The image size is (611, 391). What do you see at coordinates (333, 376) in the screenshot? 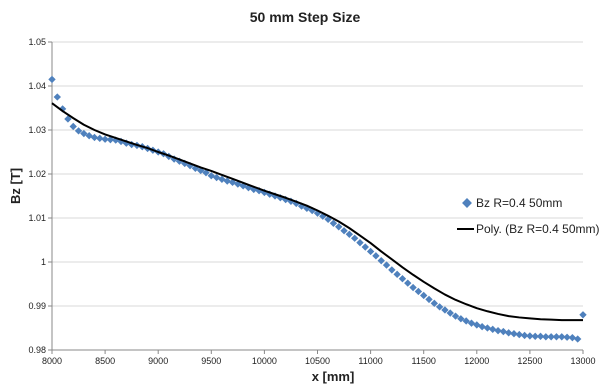
I see `x-axis-title: x [mm]` at bounding box center [333, 376].